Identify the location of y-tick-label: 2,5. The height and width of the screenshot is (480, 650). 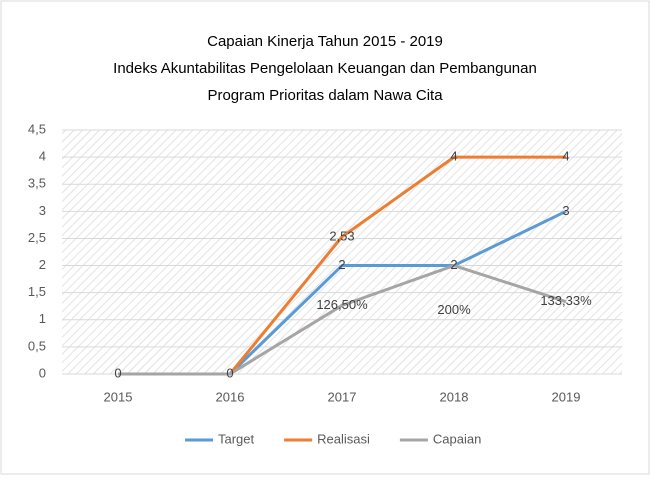
(37, 237).